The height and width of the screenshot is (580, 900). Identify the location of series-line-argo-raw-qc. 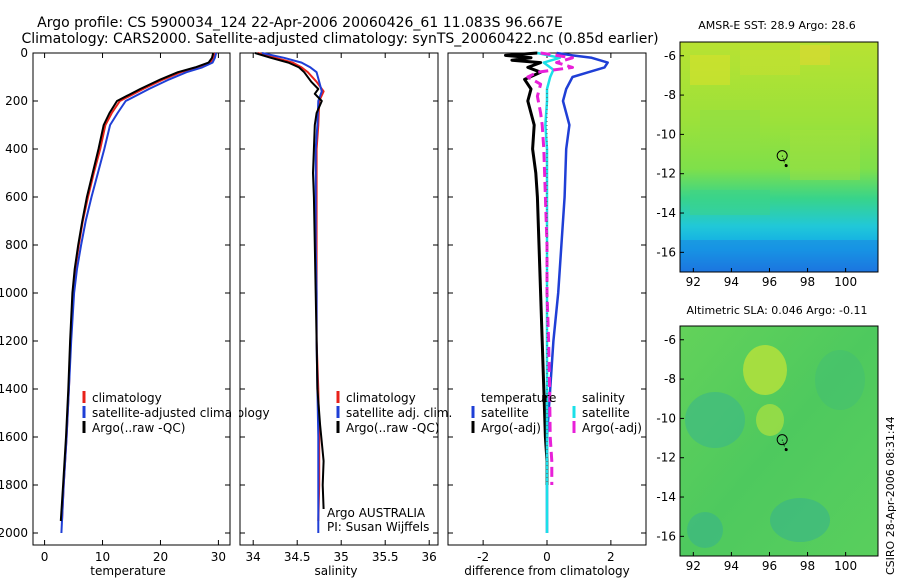
(137, 287).